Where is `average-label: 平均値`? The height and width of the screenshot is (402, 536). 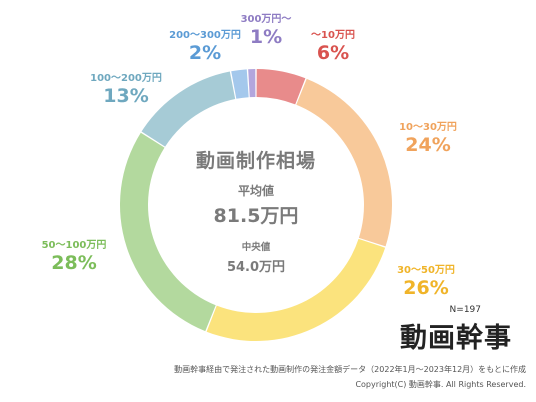 average-label: 平均値 is located at coordinates (256, 191).